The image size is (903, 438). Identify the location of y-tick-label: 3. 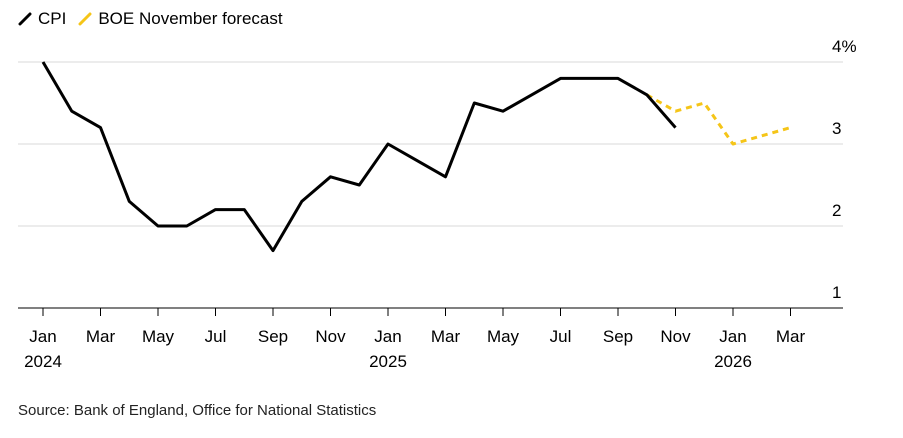
(836, 128).